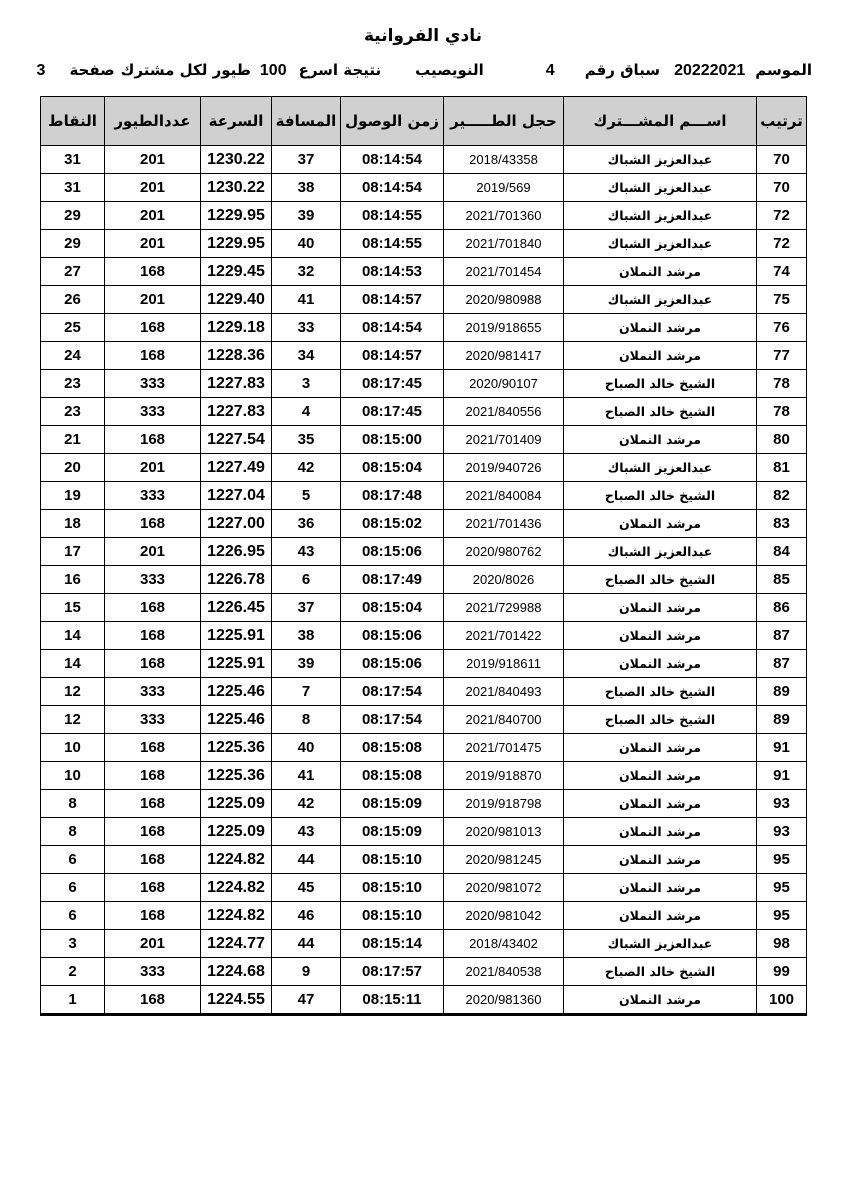  What do you see at coordinates (72, 243) in the screenshot?
I see `cell-points: 29` at bounding box center [72, 243].